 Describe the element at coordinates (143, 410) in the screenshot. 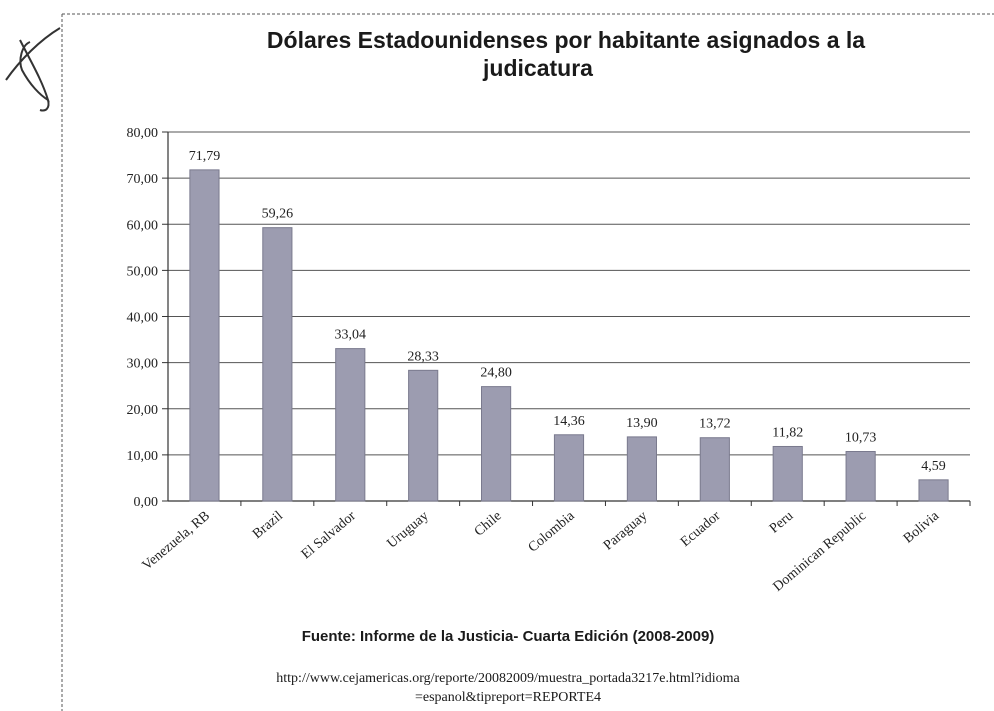

I see `y-tick-label: 20,00` at that location.